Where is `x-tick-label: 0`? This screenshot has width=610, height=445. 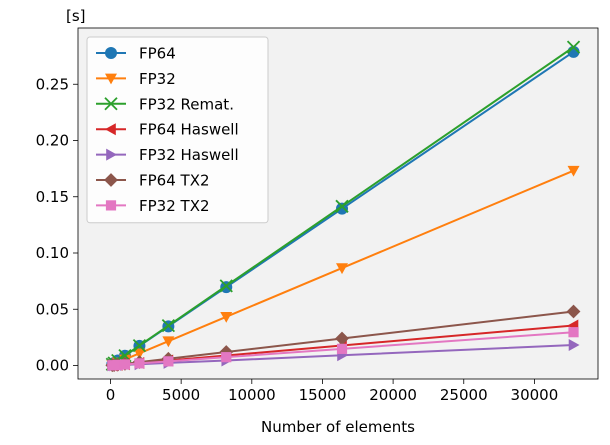 x-tick-label: 0 is located at coordinates (111, 395).